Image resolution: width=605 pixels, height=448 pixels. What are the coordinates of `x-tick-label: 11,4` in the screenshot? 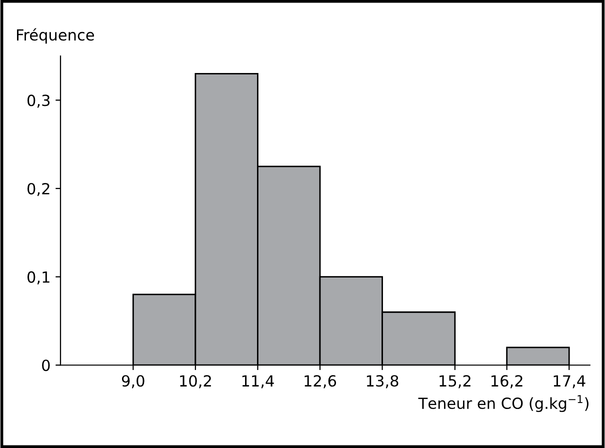 It's located at (258, 381).